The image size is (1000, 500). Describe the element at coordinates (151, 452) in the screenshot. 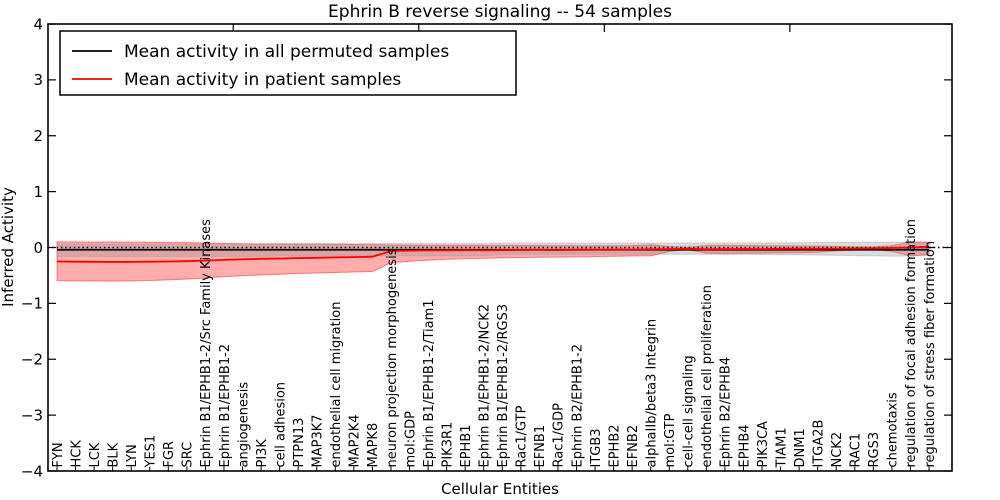

I see `category-label: YES1` at that location.